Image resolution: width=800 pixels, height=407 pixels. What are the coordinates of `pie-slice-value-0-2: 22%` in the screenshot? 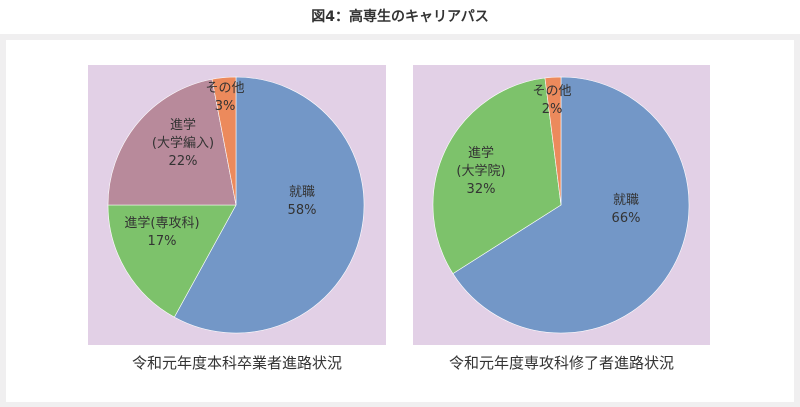 It's located at (183, 161).